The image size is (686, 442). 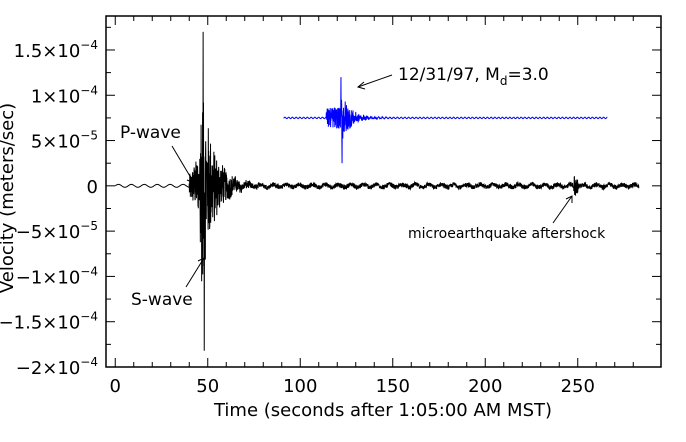 I want to click on event-seismogram-trace, so click(x=445, y=120).